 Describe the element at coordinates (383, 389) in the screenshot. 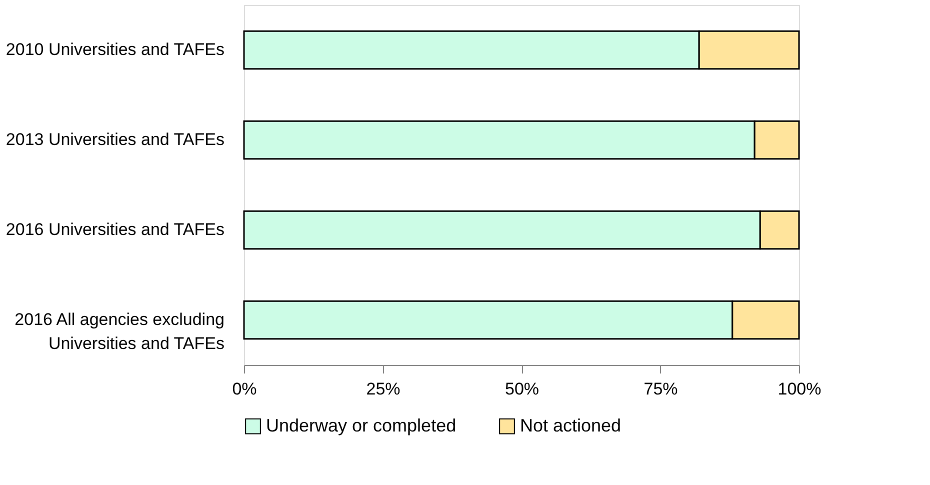

I see `x-tick-label: 25%` at that location.